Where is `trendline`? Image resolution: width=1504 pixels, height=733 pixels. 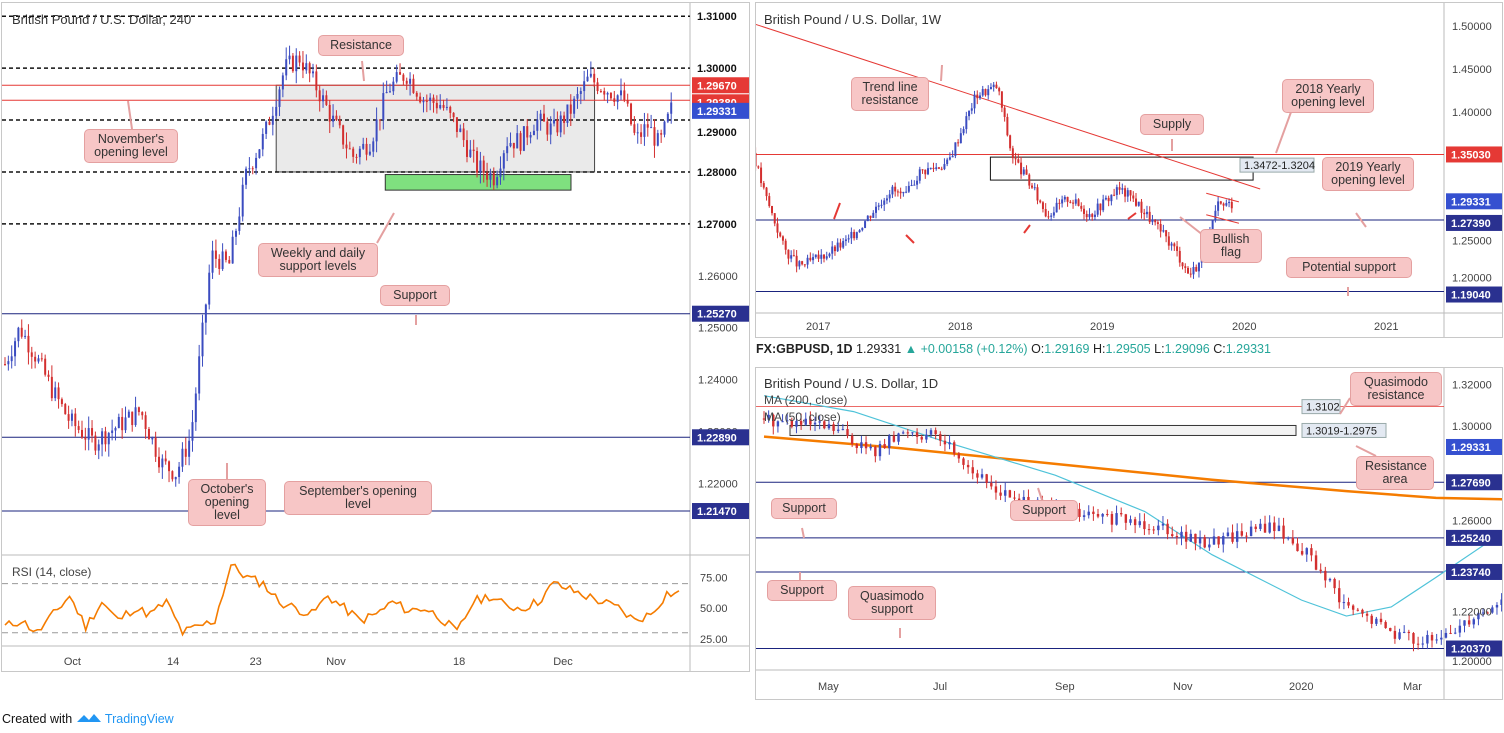 trendline is located at coordinates (1008, 106).